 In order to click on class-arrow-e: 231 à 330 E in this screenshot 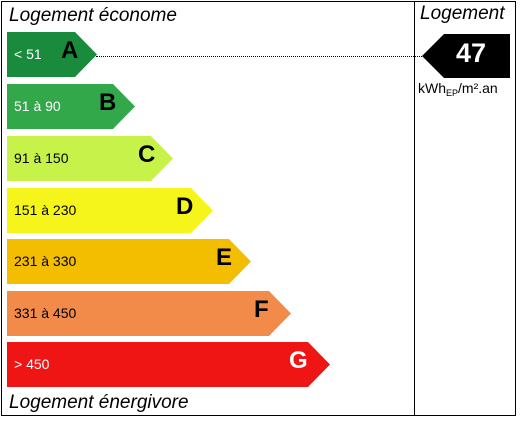, I will do `click(129, 261)`.